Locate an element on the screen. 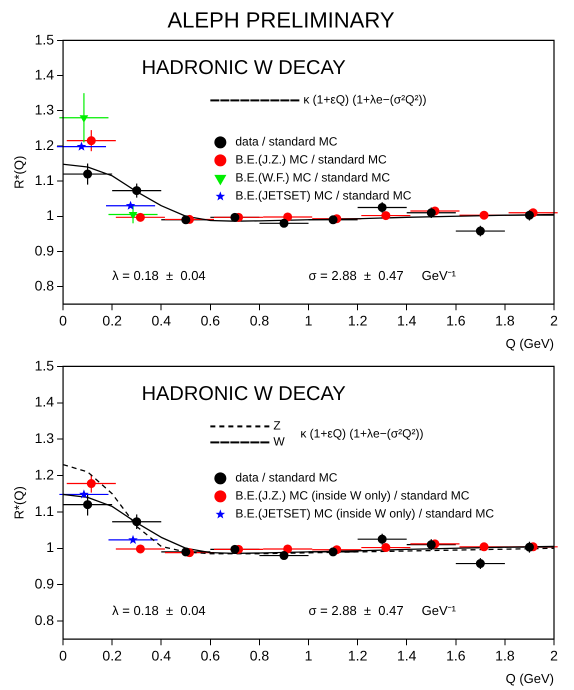 The width and height of the screenshot is (574, 690). legend-label: κ (1+εQ) (1+λe−(σ²Q²)) is located at coordinates (364, 99).